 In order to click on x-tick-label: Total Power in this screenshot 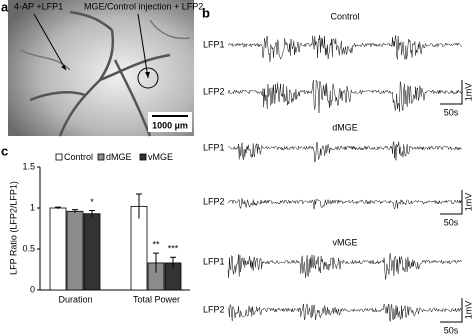, I will do `click(156, 299)`.